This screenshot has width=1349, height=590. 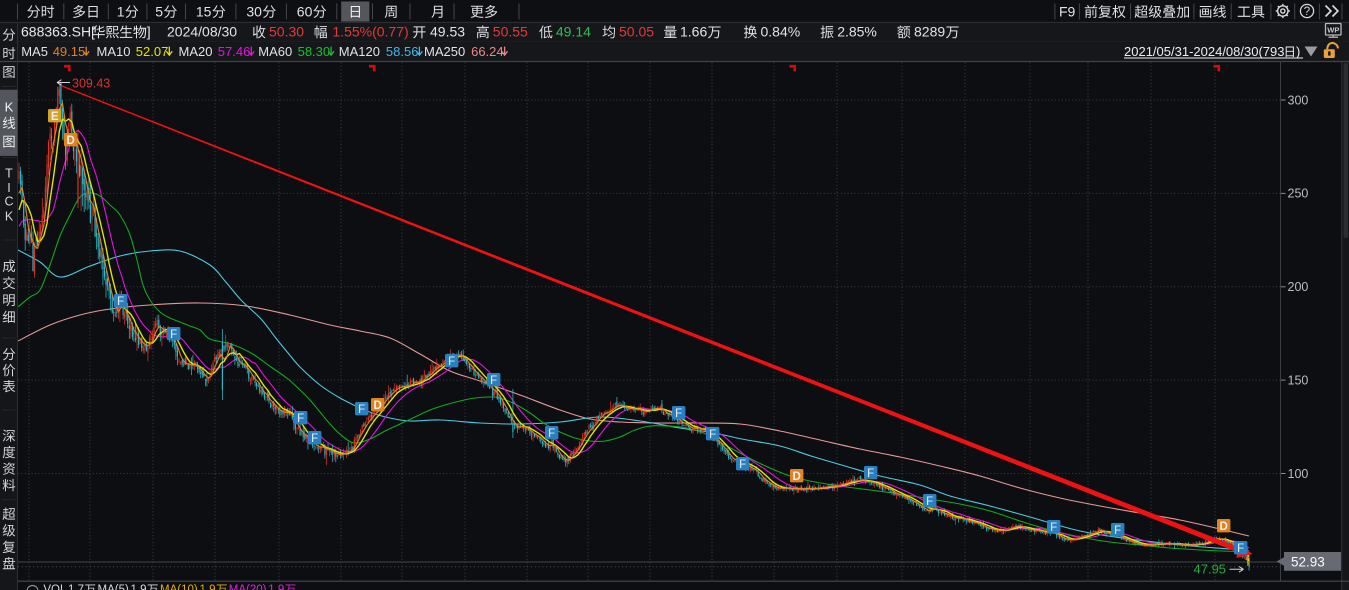 I want to click on svg-text: 8289, so click(x=929, y=32).